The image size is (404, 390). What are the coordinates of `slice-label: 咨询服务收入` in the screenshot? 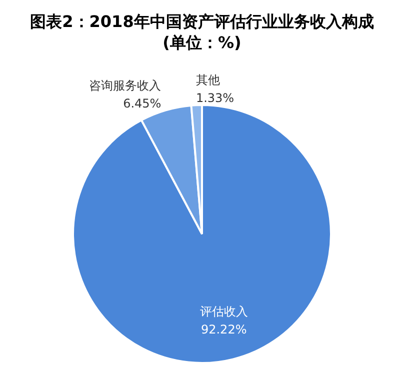 It's located at (125, 85).